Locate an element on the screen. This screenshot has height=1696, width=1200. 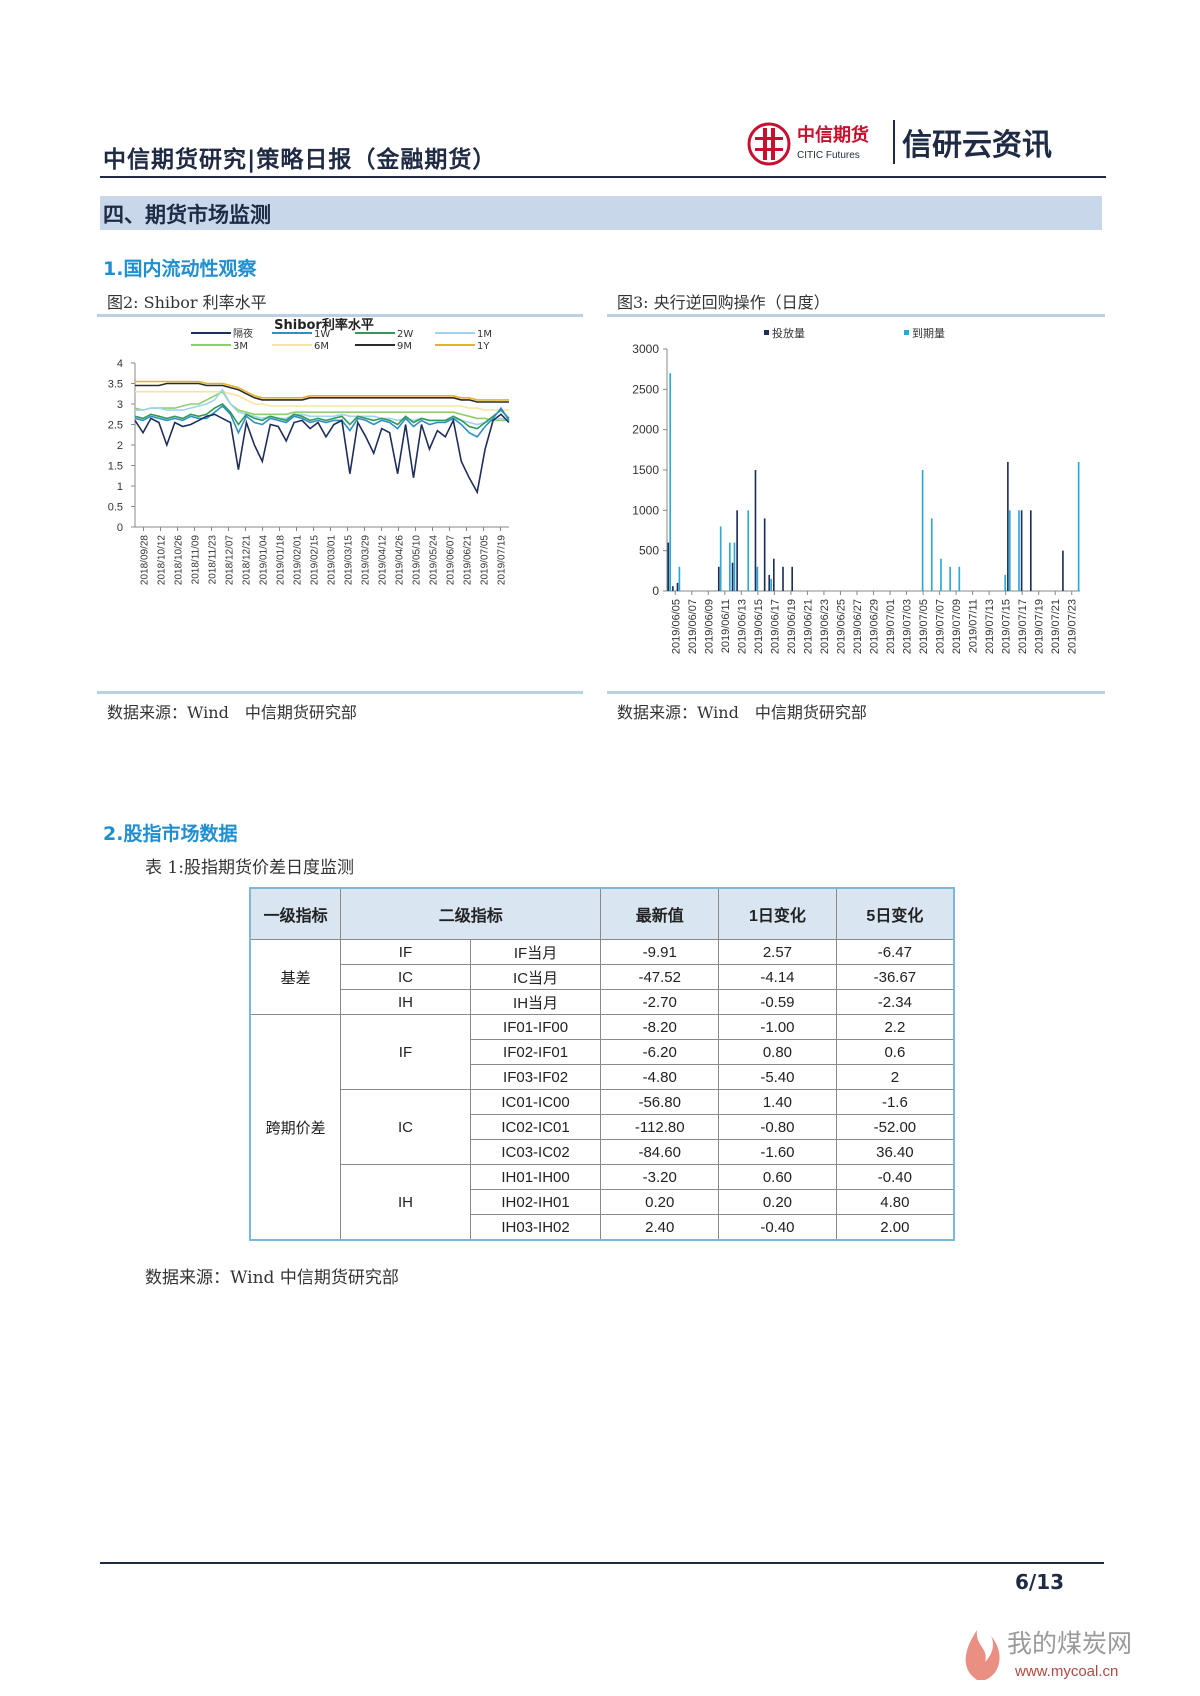
legend-label: 1Y is located at coordinates (483, 346).